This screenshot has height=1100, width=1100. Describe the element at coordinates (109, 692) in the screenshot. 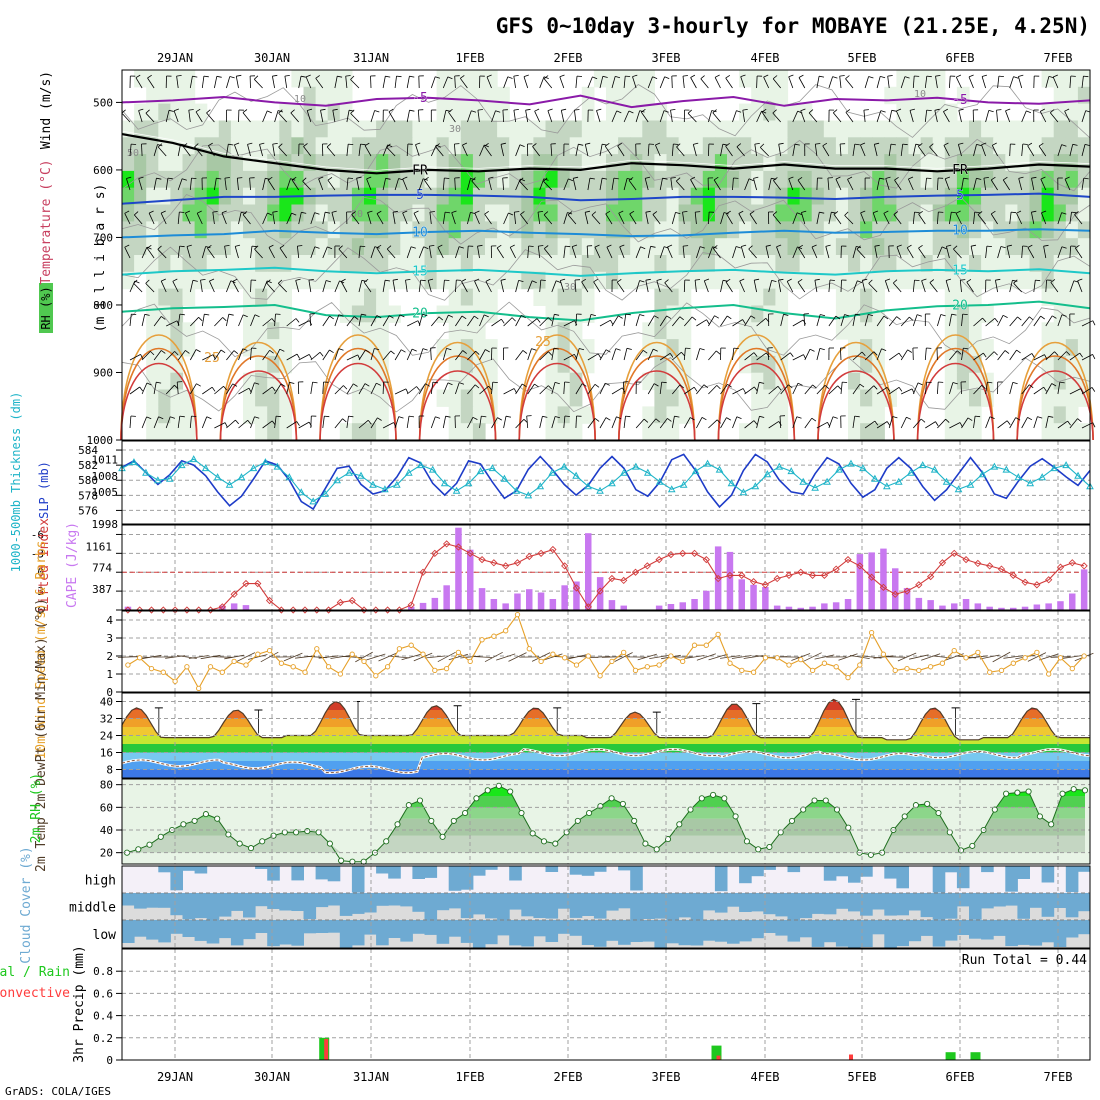

I see `wind-tick-label: 0` at that location.